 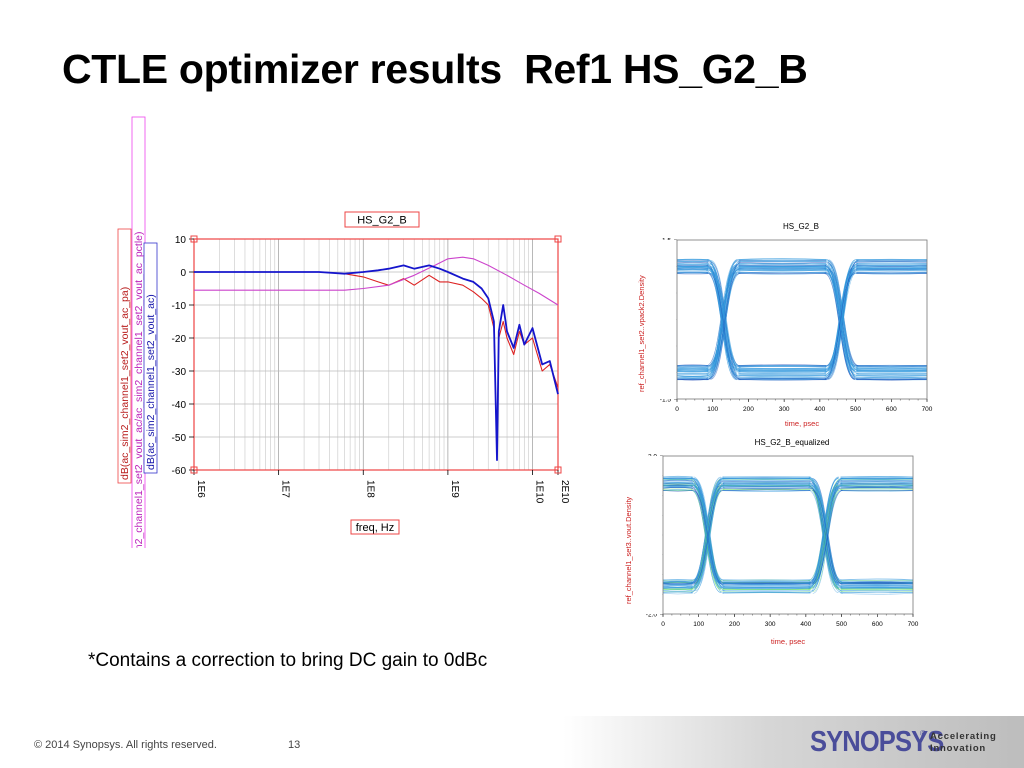 What do you see at coordinates (801, 226) in the screenshot?
I see `eye1-title: HS_G2_B` at bounding box center [801, 226].